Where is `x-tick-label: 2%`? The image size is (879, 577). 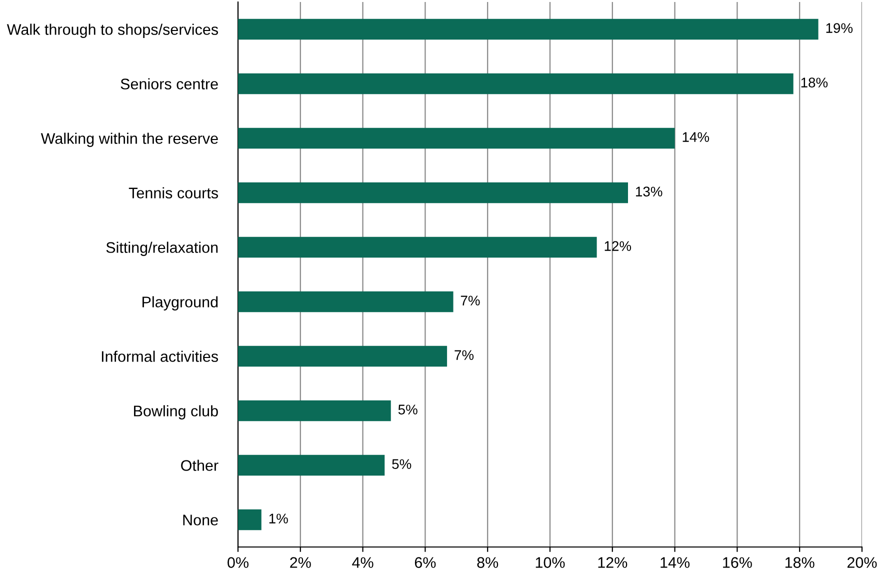
x-tick-label: 2% is located at coordinates (300, 562).